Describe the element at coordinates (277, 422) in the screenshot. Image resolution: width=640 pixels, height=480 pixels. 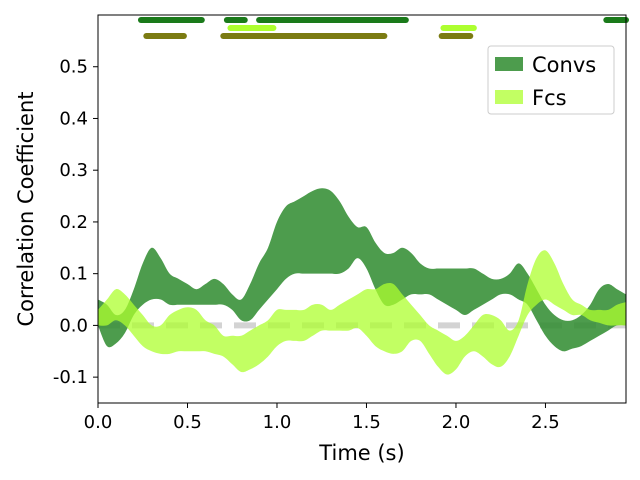
I see `x-tick-label: 1.0` at that location.